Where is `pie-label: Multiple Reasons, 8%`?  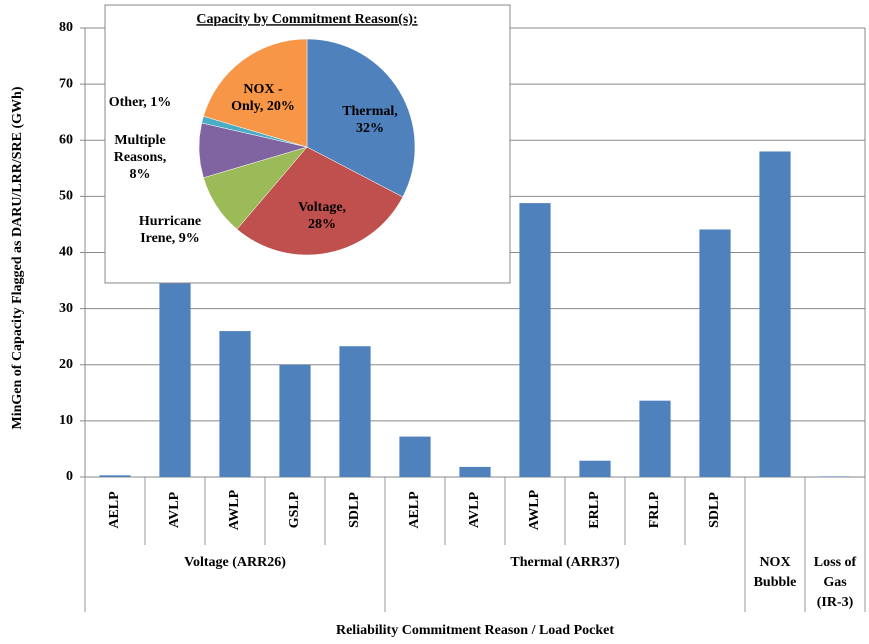
pie-label: Multiple Reasons, 8% is located at coordinates (140, 157).